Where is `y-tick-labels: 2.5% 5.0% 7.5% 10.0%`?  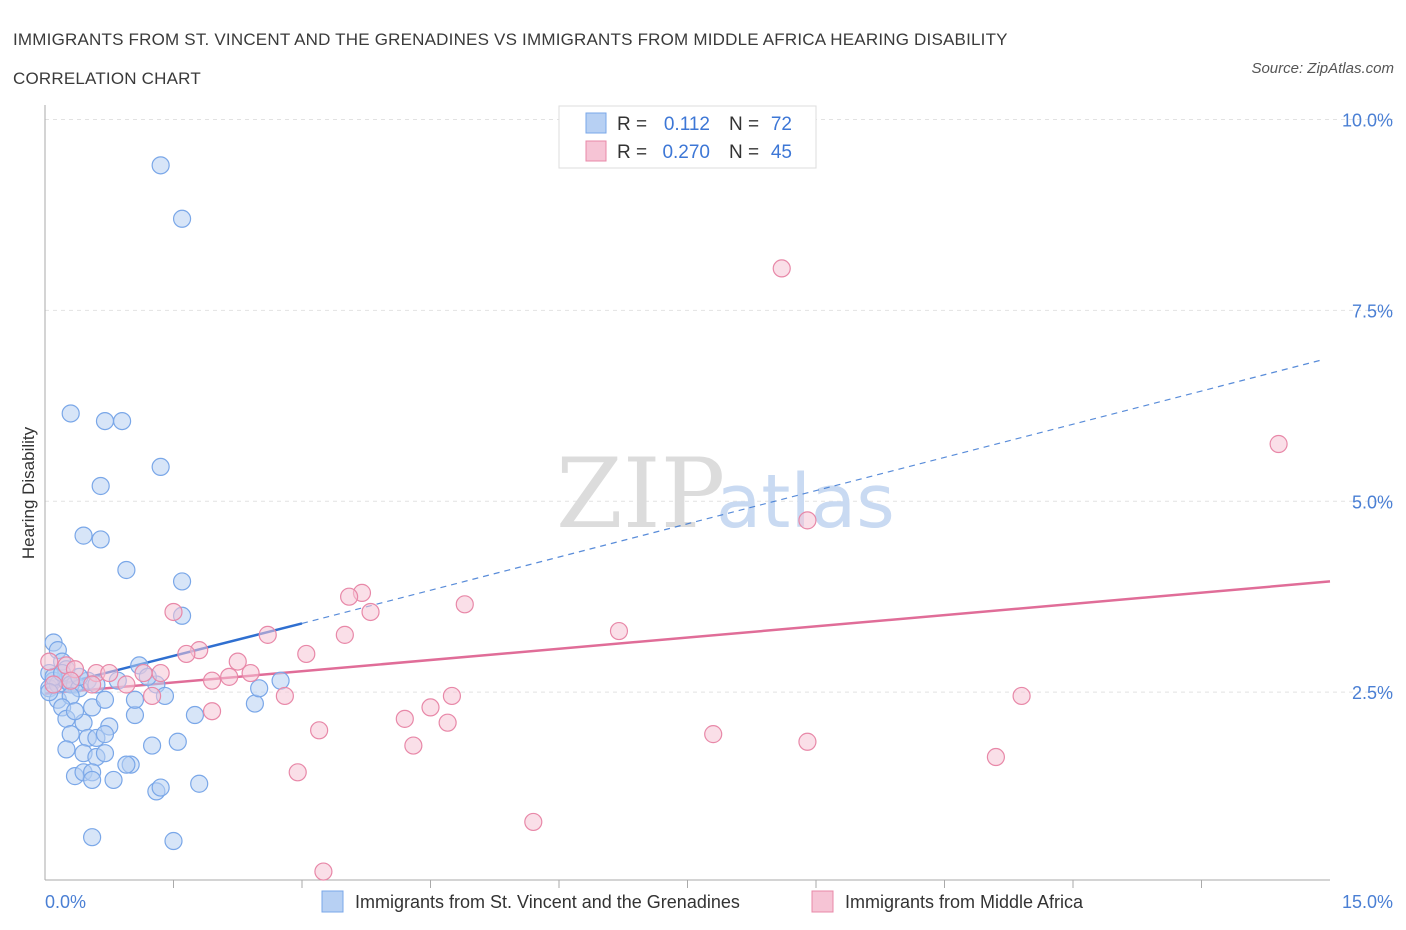 y-tick-labels: 2.5% 5.0% 7.5% 10.0% is located at coordinates (1367, 407).